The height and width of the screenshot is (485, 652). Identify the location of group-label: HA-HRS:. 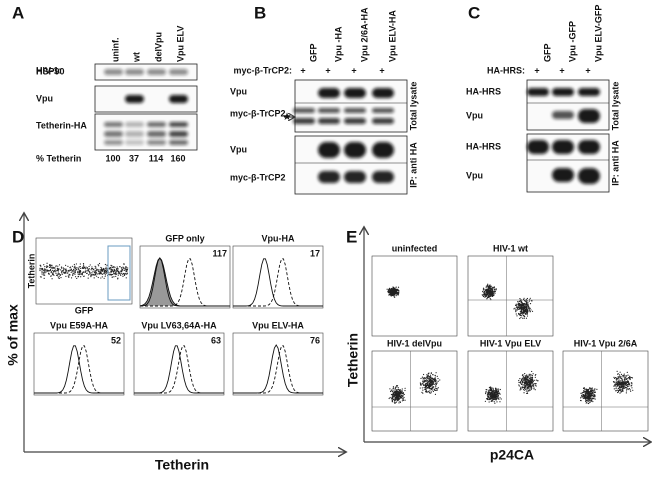
(506, 70).